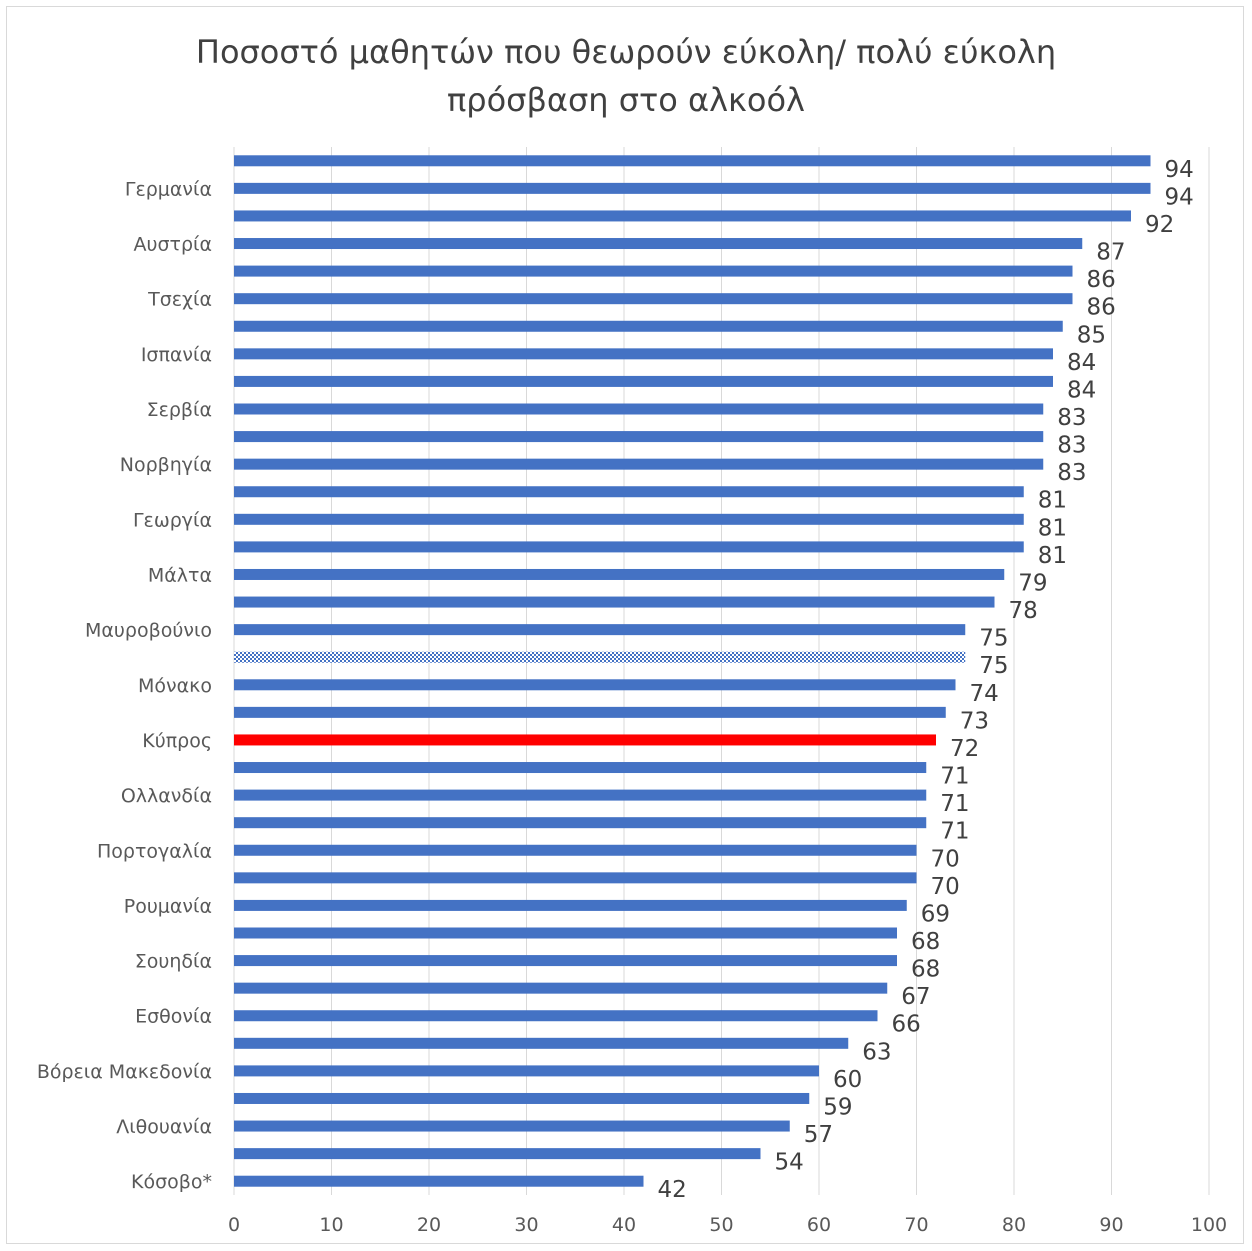 The height and width of the screenshot is (1251, 1252). I want to click on x-tick-label-3: 30, so click(526, 1225).